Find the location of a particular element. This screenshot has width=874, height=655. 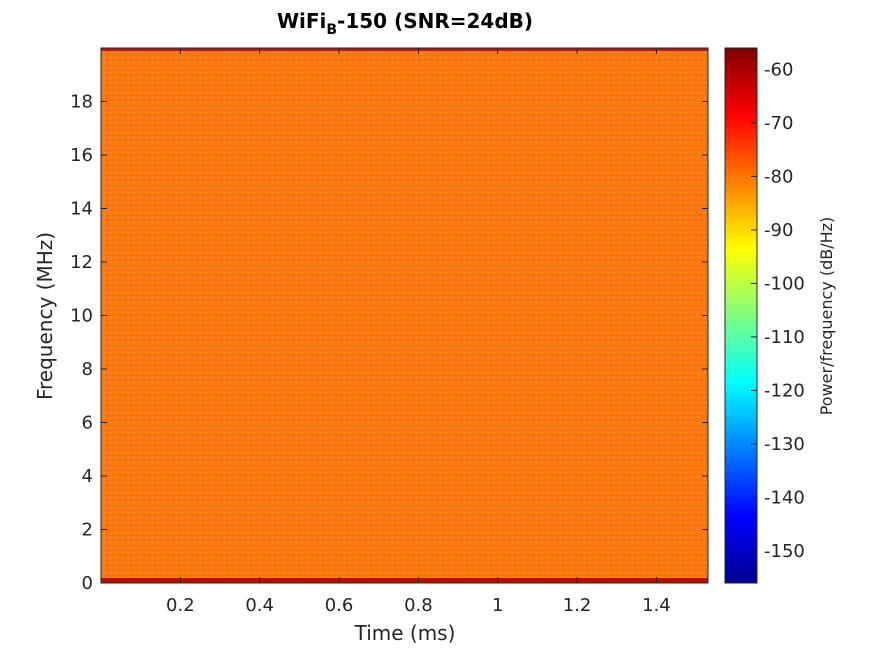

x-tick-label: 0.4 is located at coordinates (259, 605).